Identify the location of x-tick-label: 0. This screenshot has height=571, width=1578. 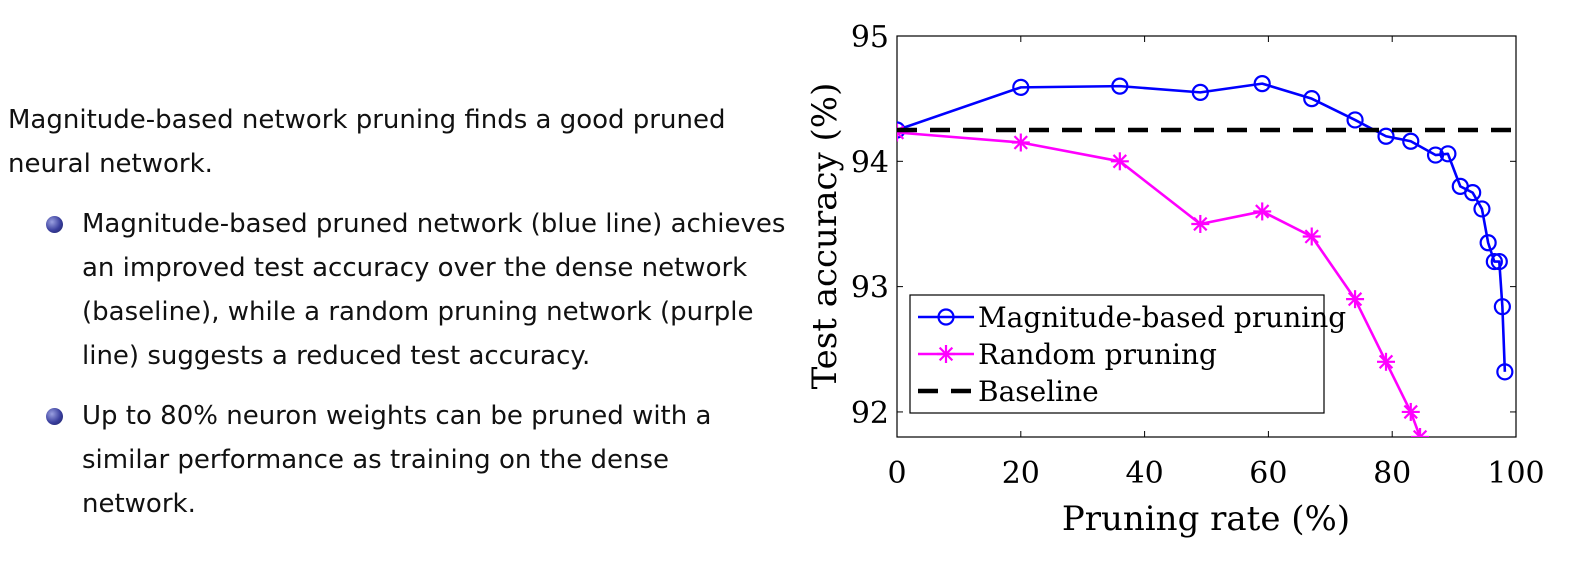
(896, 473).